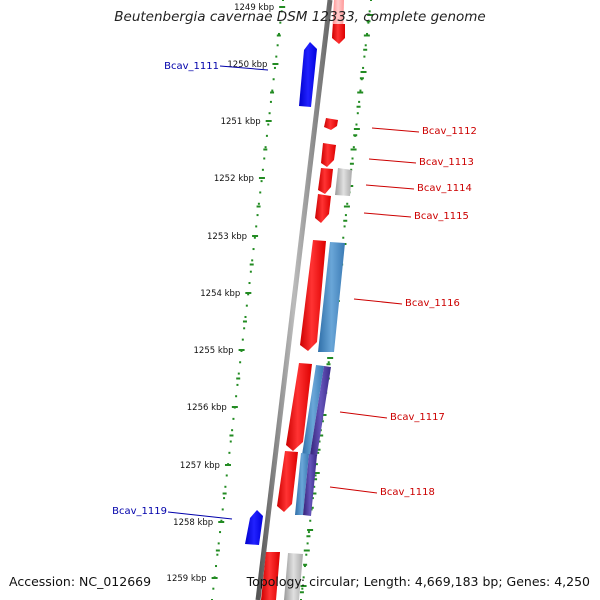 Image resolution: width=600 pixels, height=600 pixels. I want to click on gene-label-bcav-1118: Bcav_1118, so click(407, 492).